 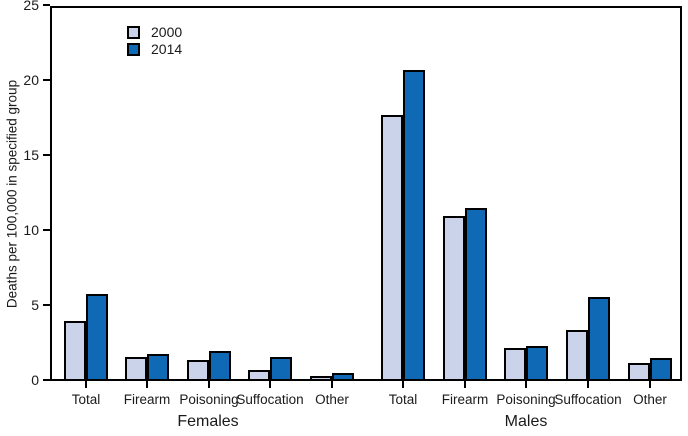 What do you see at coordinates (12, 194) in the screenshot?
I see `y-axis-title: Deaths per 100,000 in specified group` at bounding box center [12, 194].